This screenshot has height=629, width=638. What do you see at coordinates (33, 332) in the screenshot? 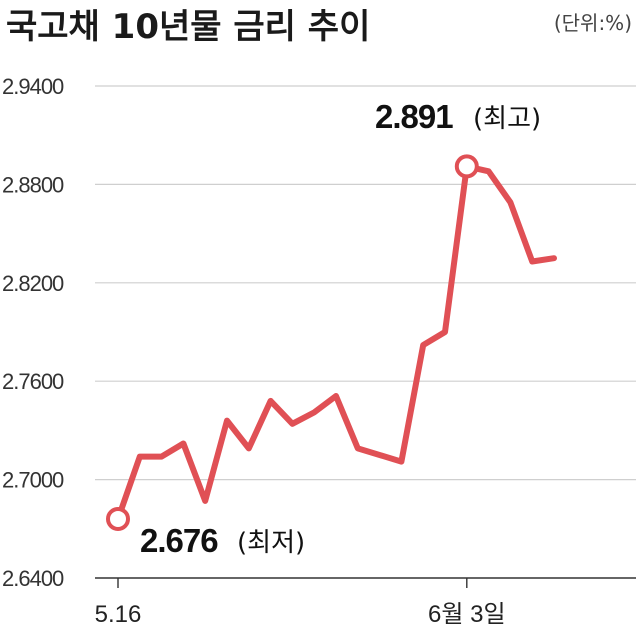
I see `y-axis-ticks: 2.9400 2.8800 2.8200 2.7600 2.7000 2.6400` at bounding box center [33, 332].